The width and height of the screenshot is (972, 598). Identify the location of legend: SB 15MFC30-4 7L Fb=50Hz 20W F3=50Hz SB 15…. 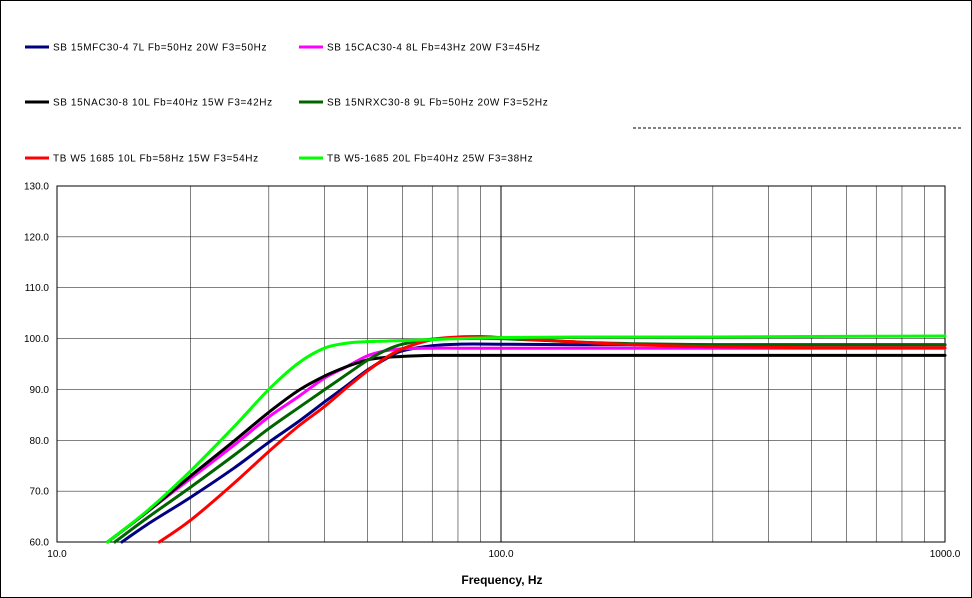
(286, 104).